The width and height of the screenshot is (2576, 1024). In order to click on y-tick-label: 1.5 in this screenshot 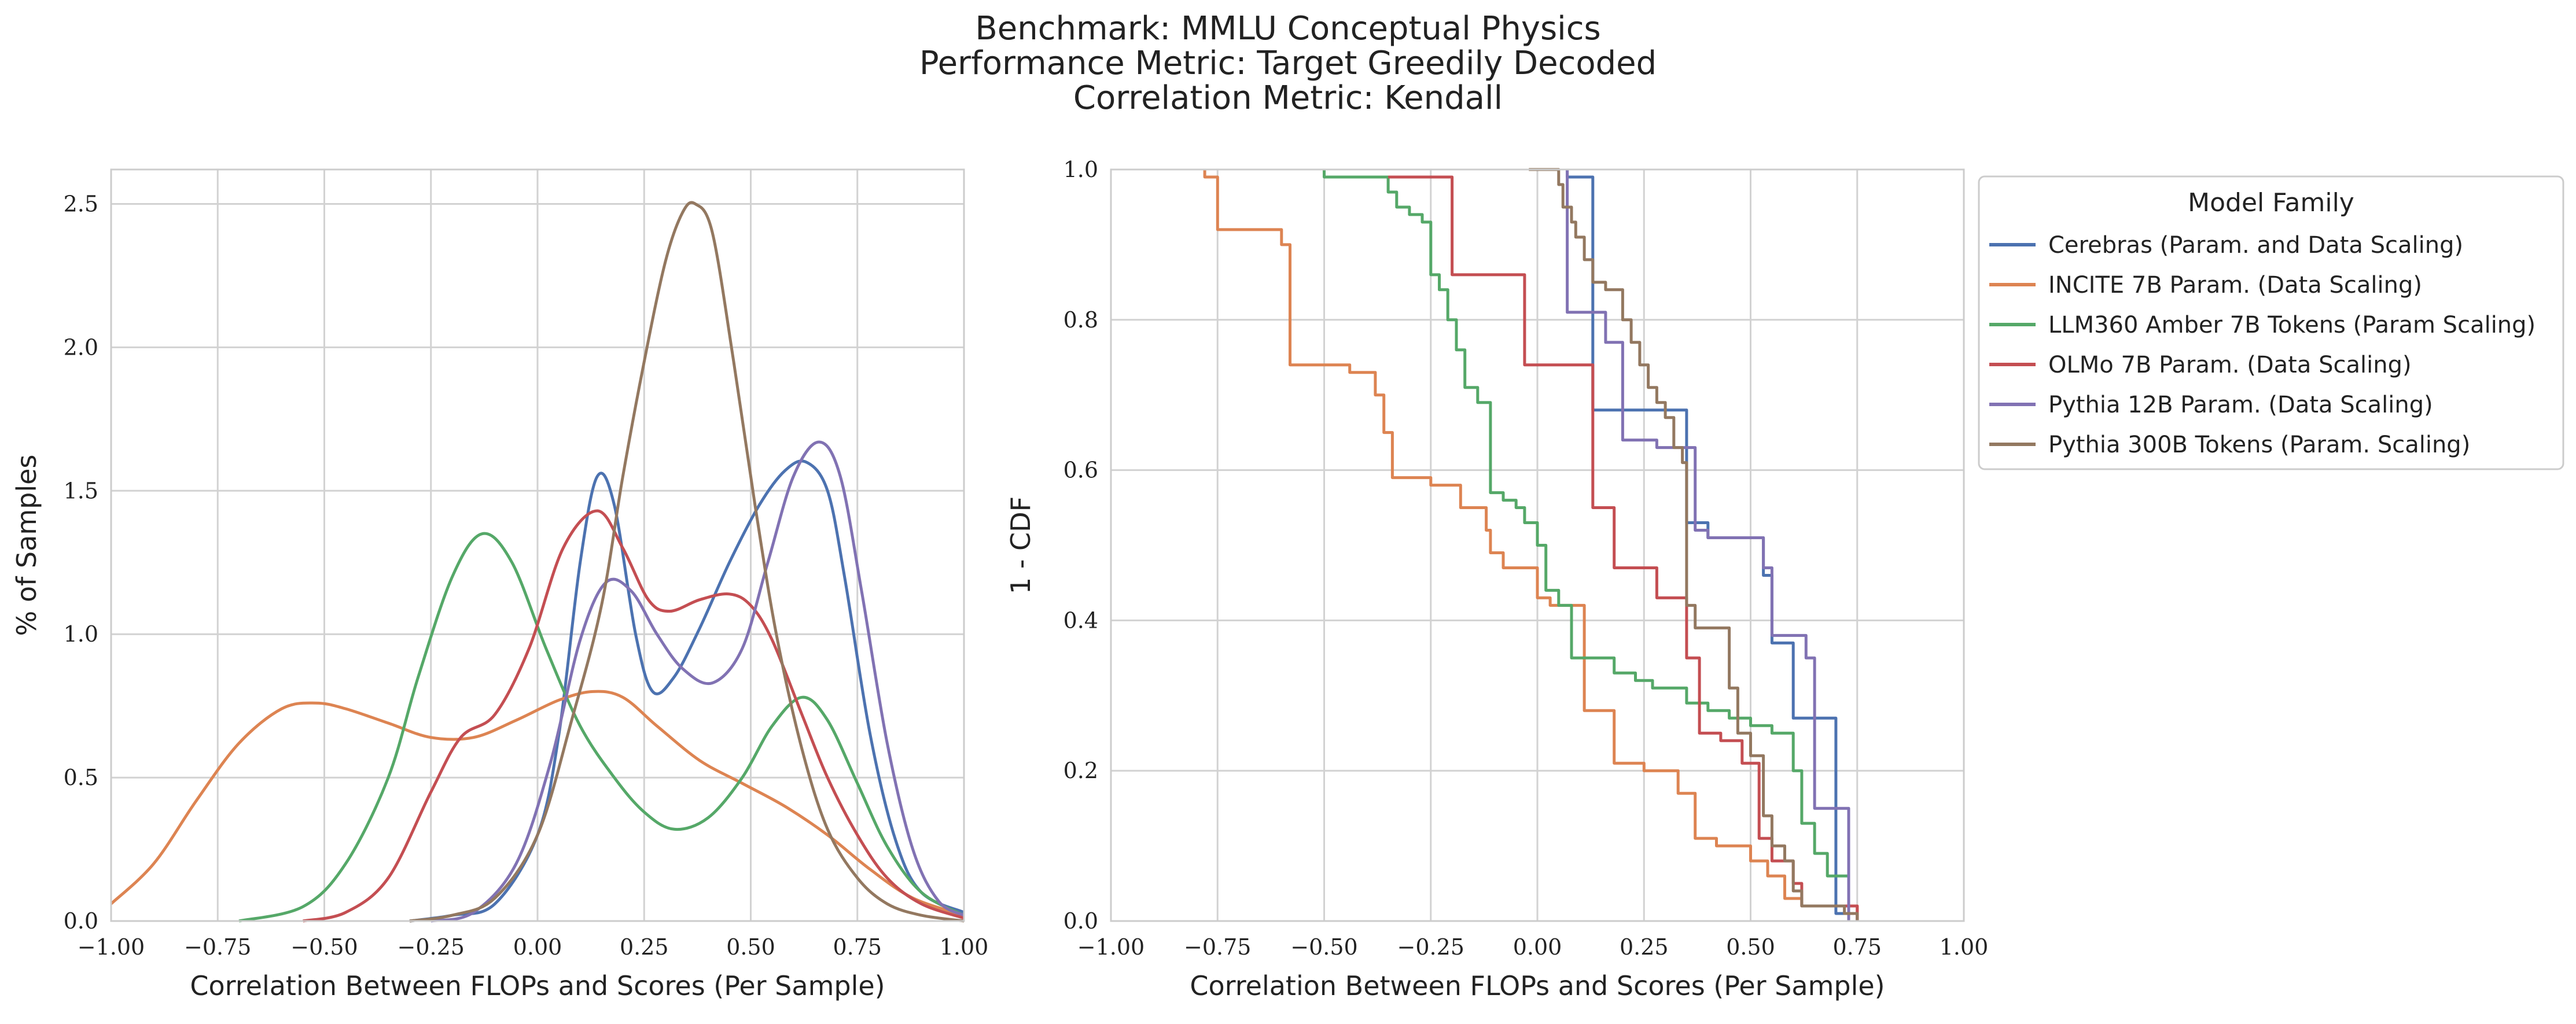, I will do `click(81, 490)`.